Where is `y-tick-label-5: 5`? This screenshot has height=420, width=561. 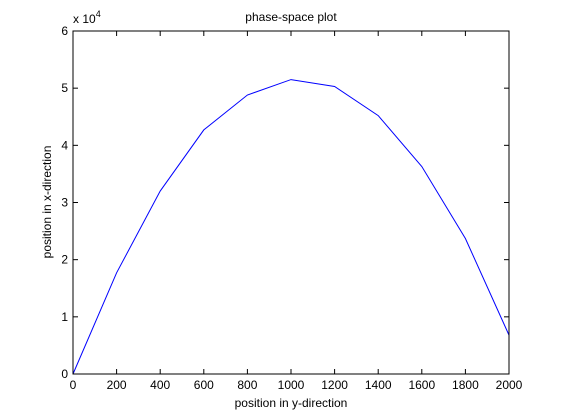
y-tick-label-5: 5 is located at coordinates (64, 88).